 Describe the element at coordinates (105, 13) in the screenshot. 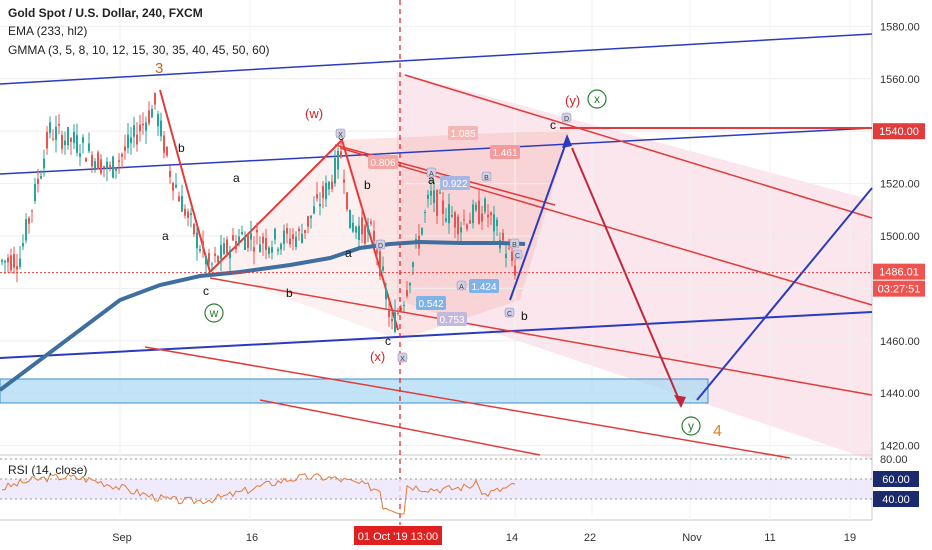

I see `chart-title: Gold Spot / U.S. Dollar, 240, FXCM` at that location.